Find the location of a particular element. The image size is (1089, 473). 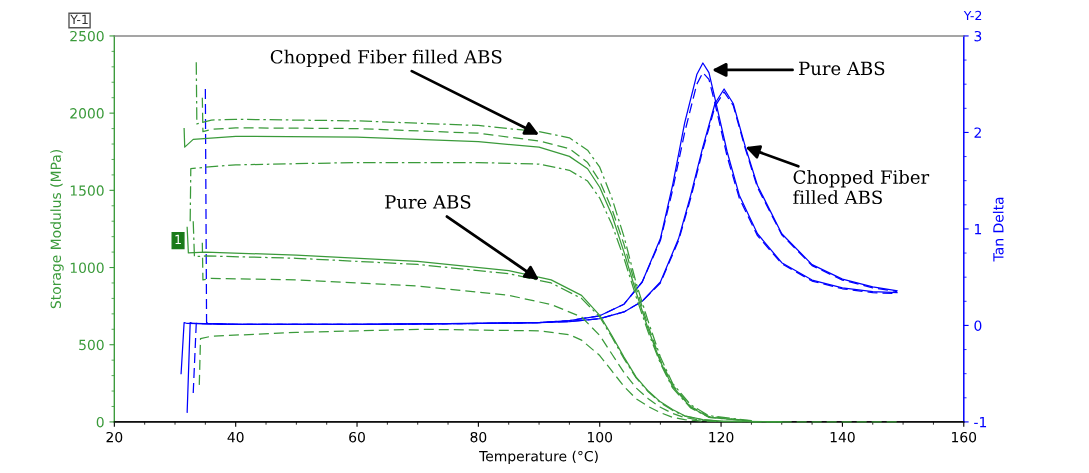

y2-axis-title: Tan Delta is located at coordinates (998, 229).